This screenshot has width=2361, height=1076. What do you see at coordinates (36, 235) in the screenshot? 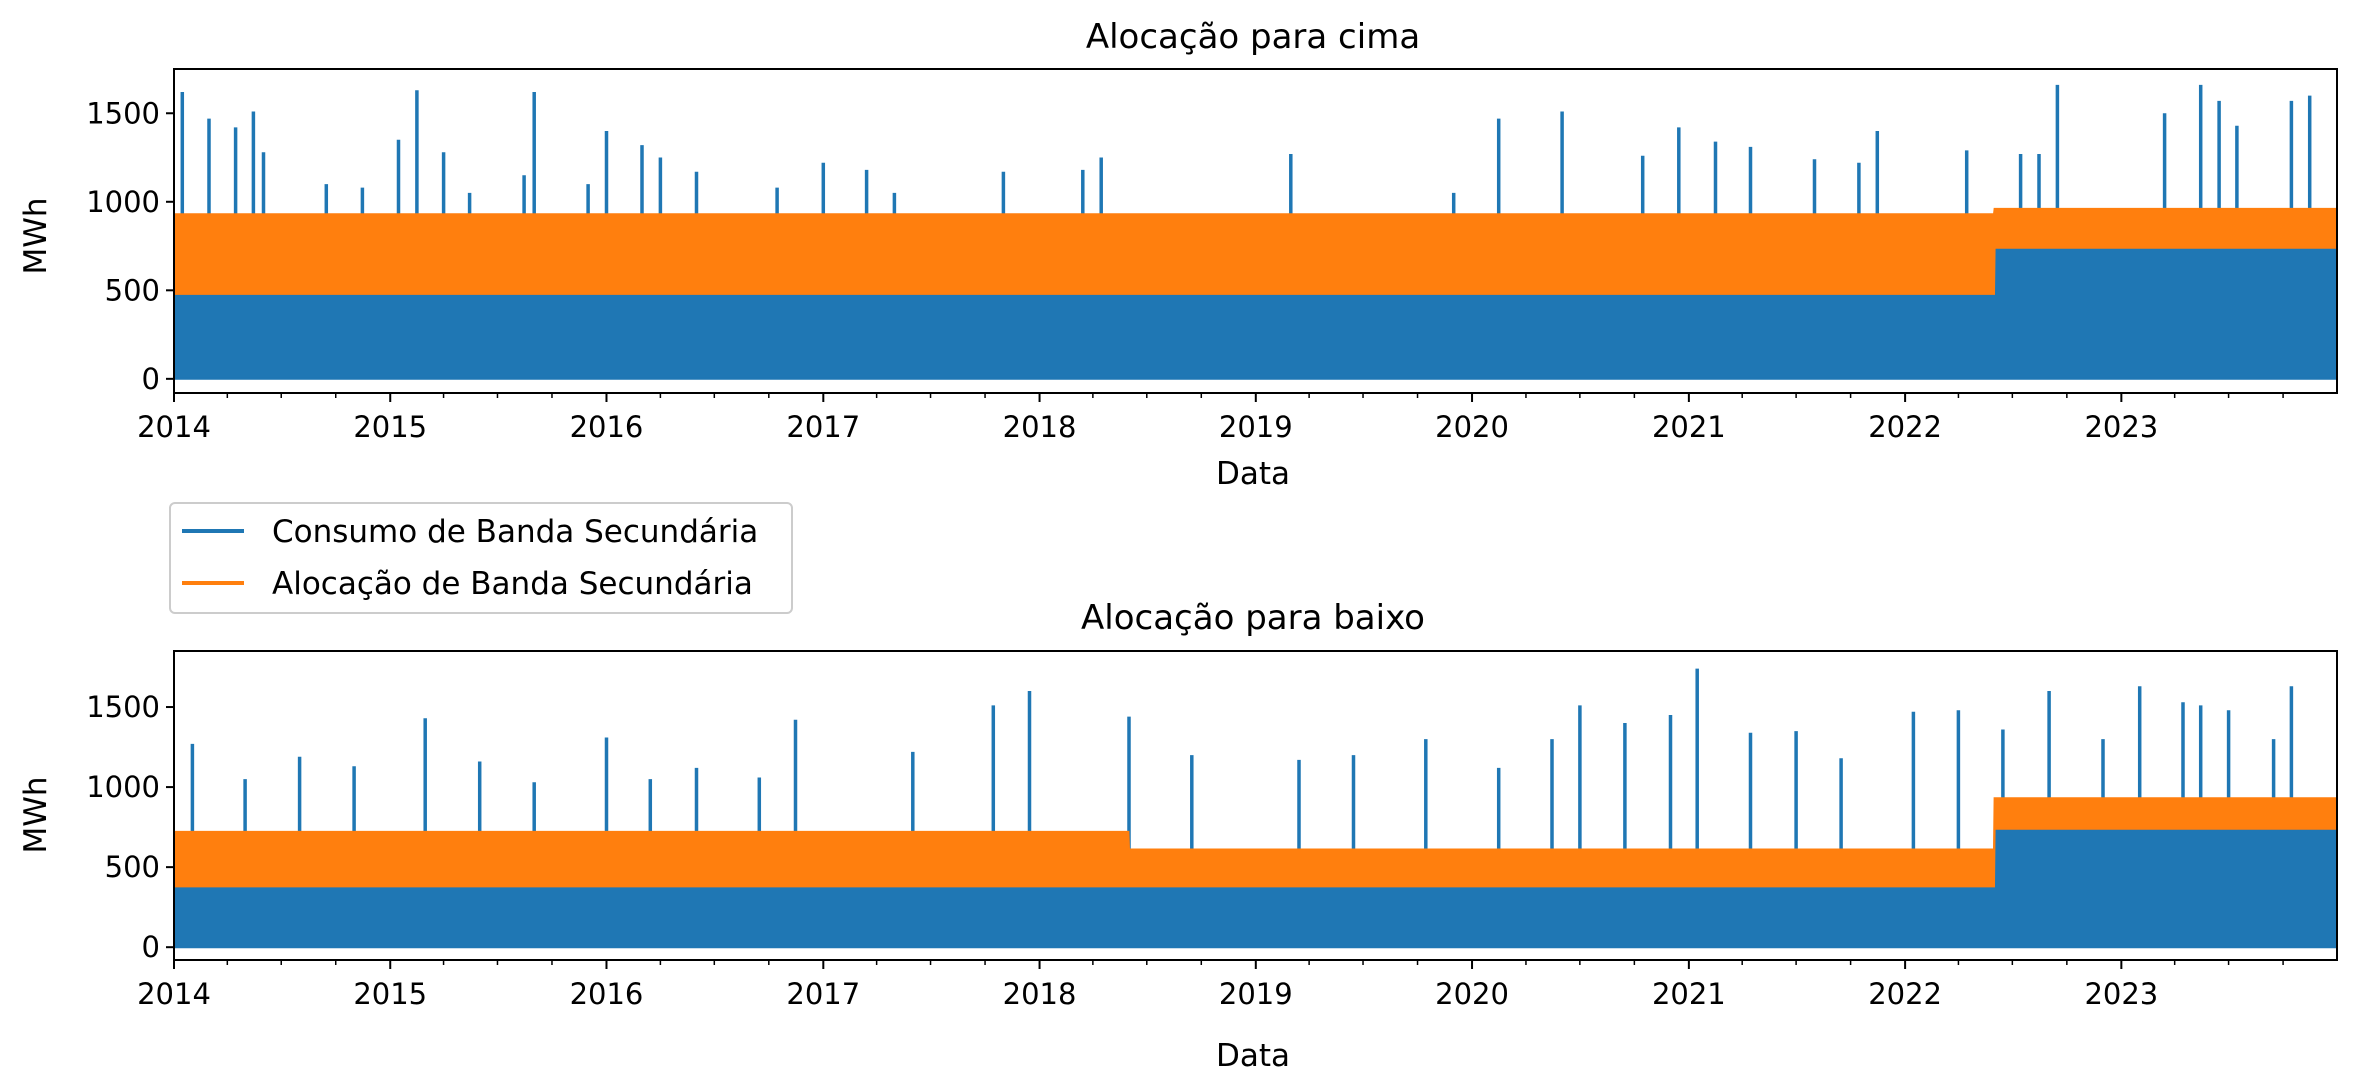
I see `y-axis-label-up: MWh` at bounding box center [36, 235].